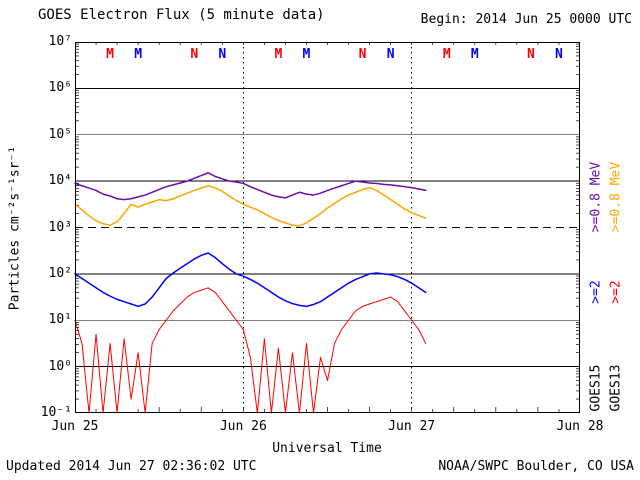 The image size is (640, 480). I want to click on series-line-goes15-ge08mev, so click(250, 186).